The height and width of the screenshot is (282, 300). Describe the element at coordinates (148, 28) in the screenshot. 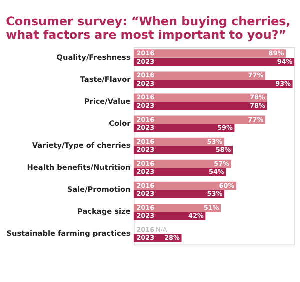

I see `chart-title: Consumer survey: “When buying cherries, what factors are most important to you?”` at that location.